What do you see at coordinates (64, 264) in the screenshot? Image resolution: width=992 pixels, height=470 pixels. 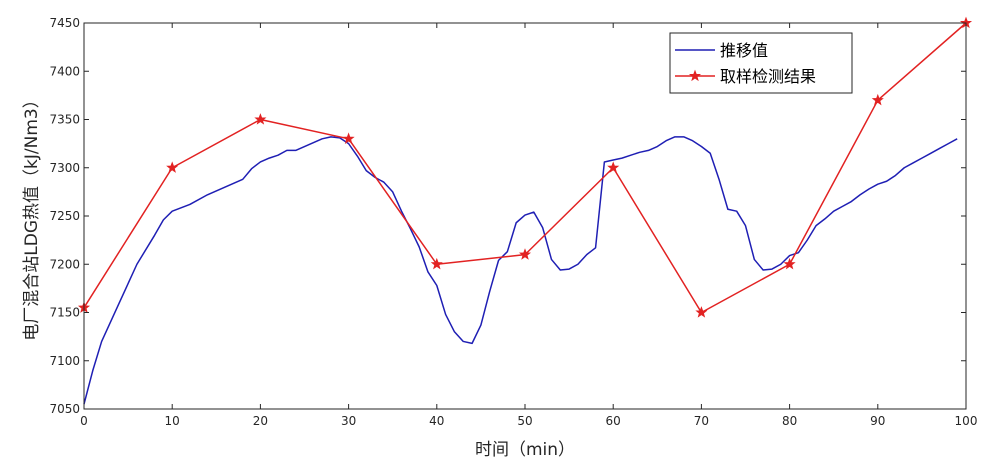 I see `y-tick-label: 7200` at bounding box center [64, 264].